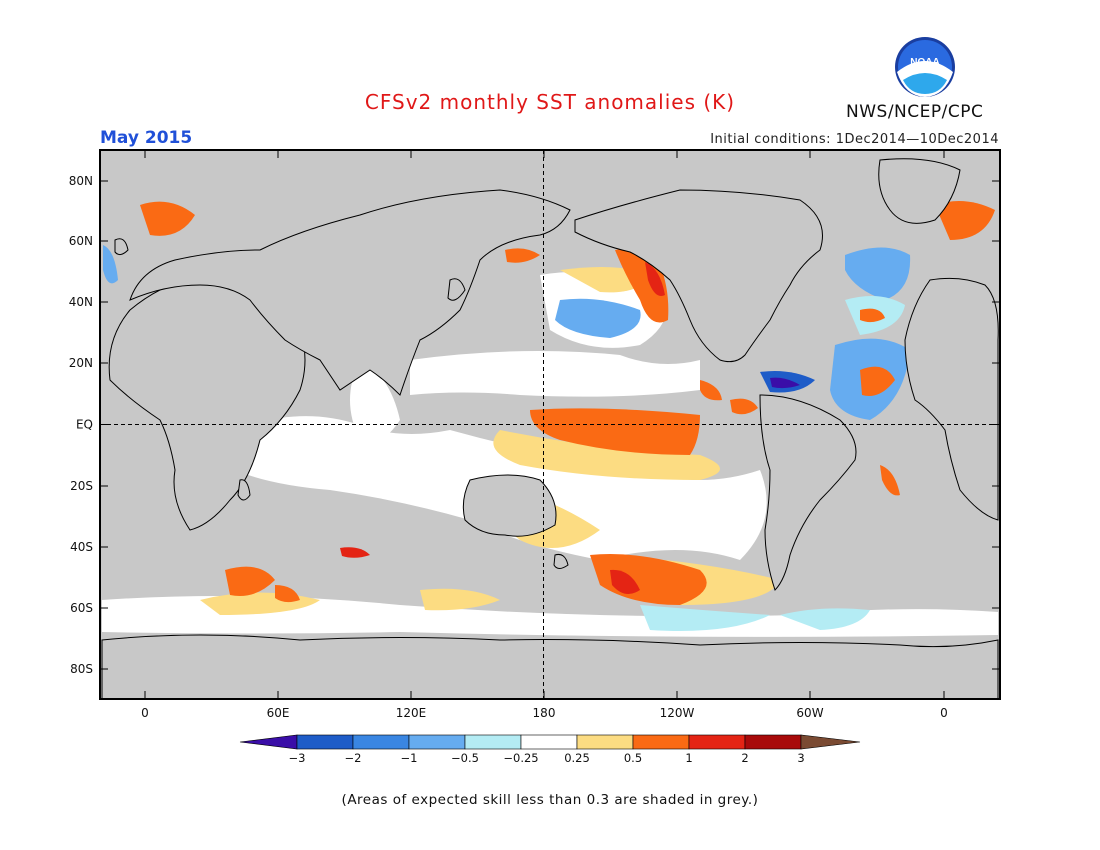  Describe the element at coordinates (465, 758) in the screenshot. I see `colorbar-label: −0.5` at that location.